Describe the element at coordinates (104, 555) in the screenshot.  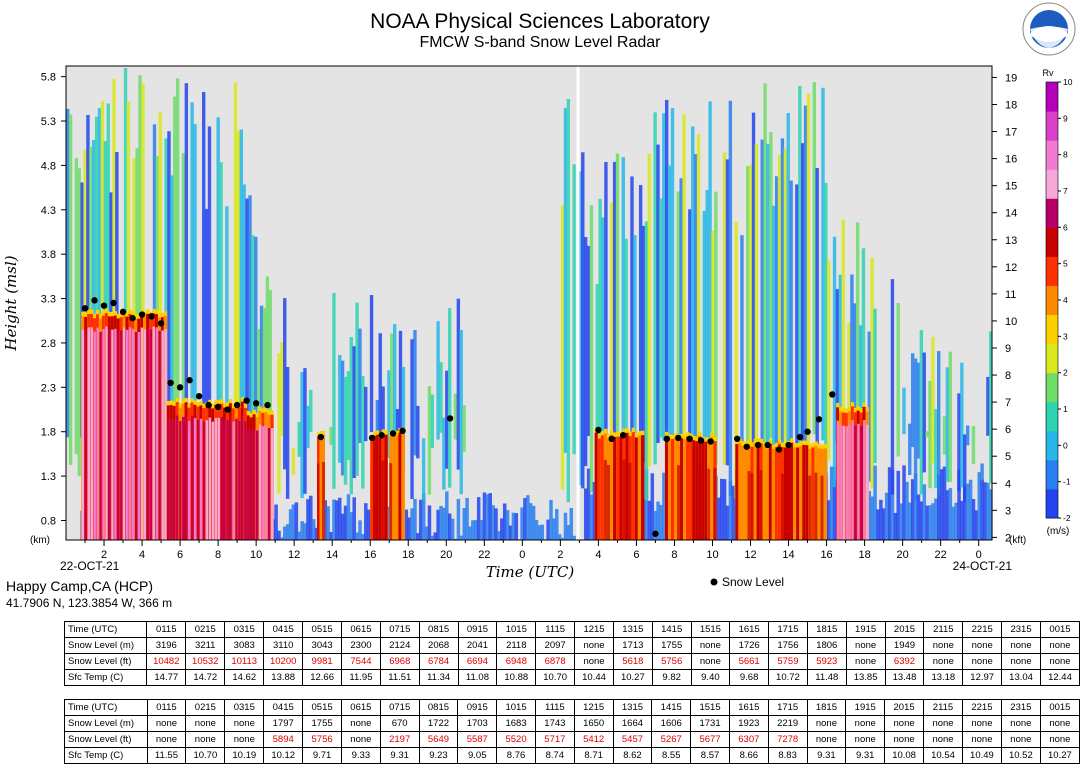
I see `x-tick-label: 2` at that location.